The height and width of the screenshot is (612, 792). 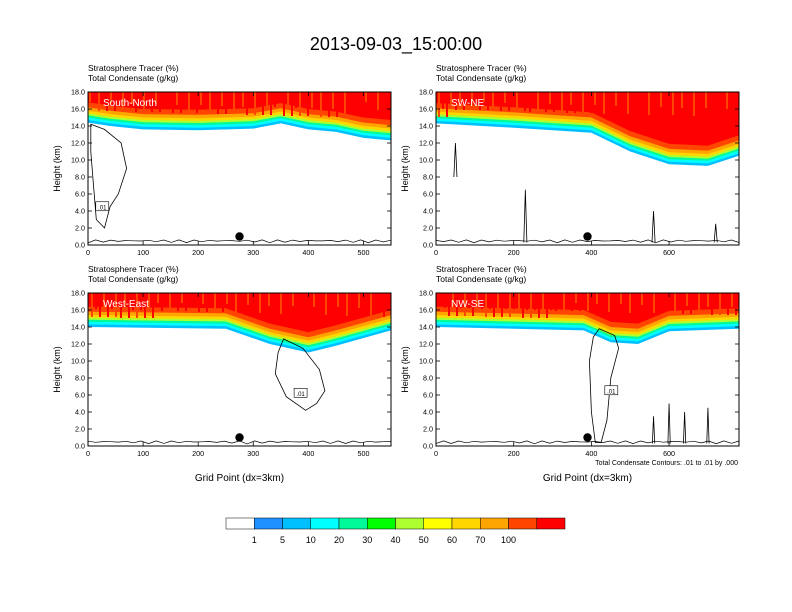 I want to click on y-tick-label: 14.0, so click(x=78, y=327).